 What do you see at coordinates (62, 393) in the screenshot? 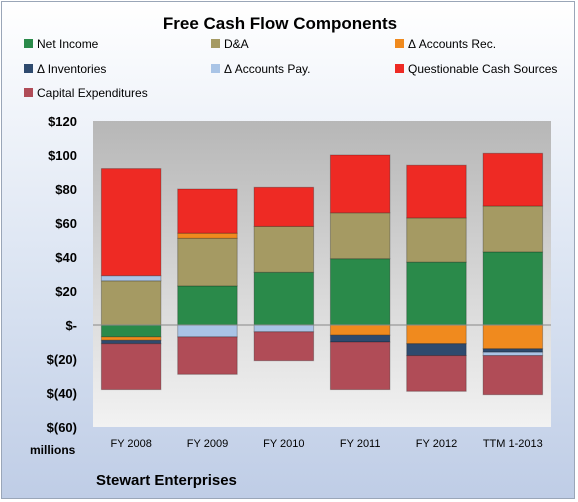
I see `y-tick-label: $(40)` at bounding box center [62, 393].